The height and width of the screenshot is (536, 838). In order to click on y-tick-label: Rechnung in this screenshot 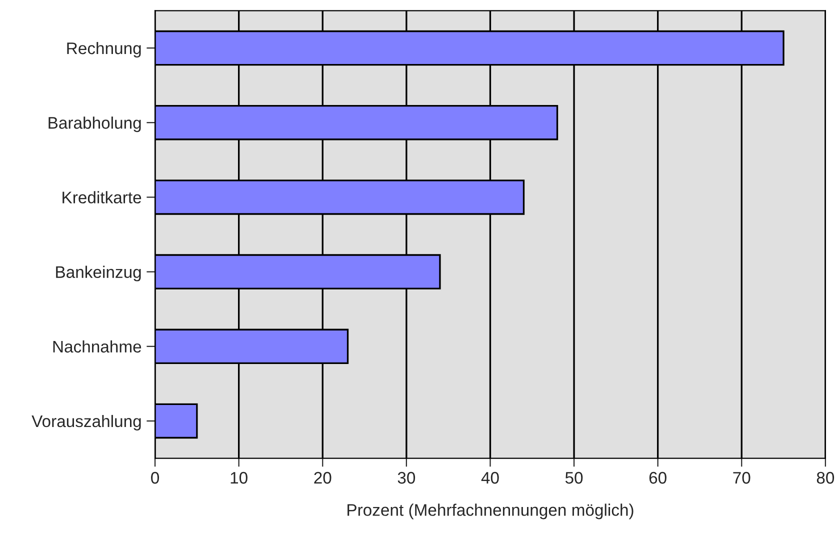, I will do `click(104, 50)`.